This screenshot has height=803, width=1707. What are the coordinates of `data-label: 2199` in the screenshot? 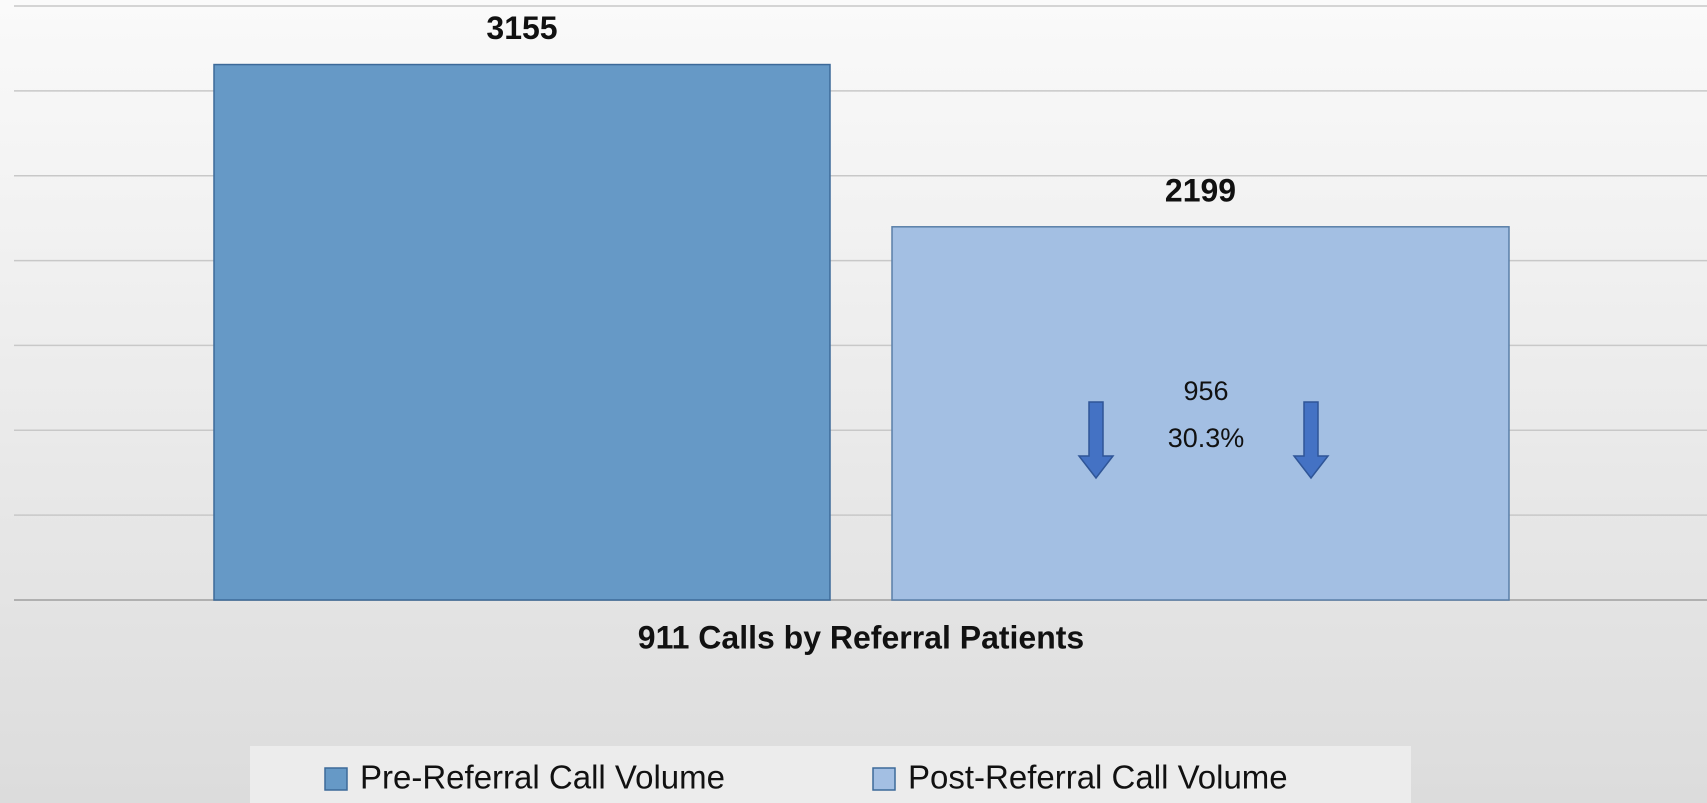 It's located at (1200, 190).